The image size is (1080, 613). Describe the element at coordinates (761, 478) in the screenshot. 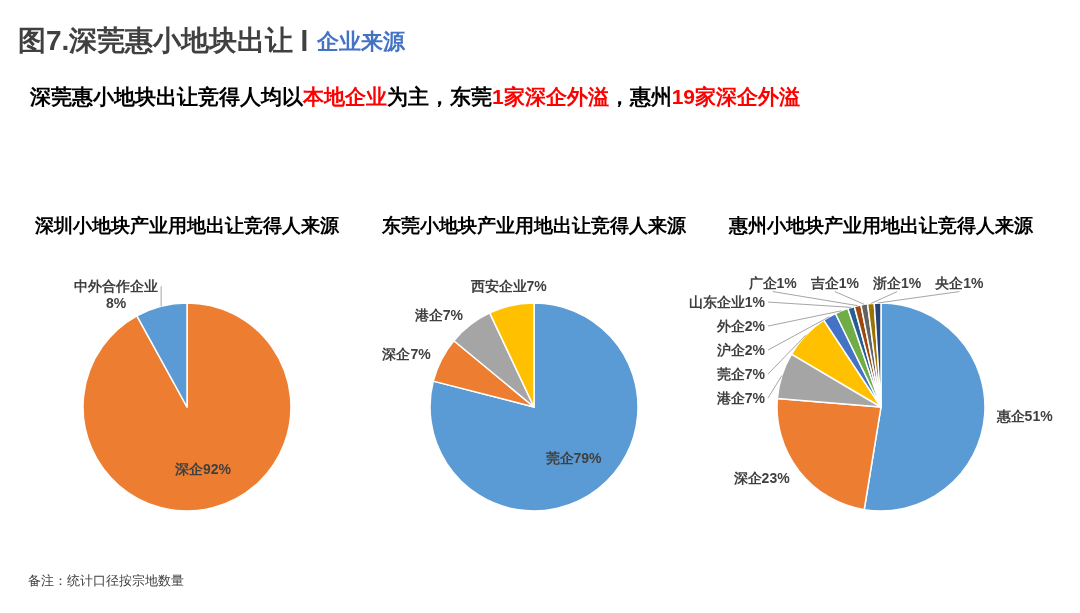

I see `slice-label: 深企23%` at that location.